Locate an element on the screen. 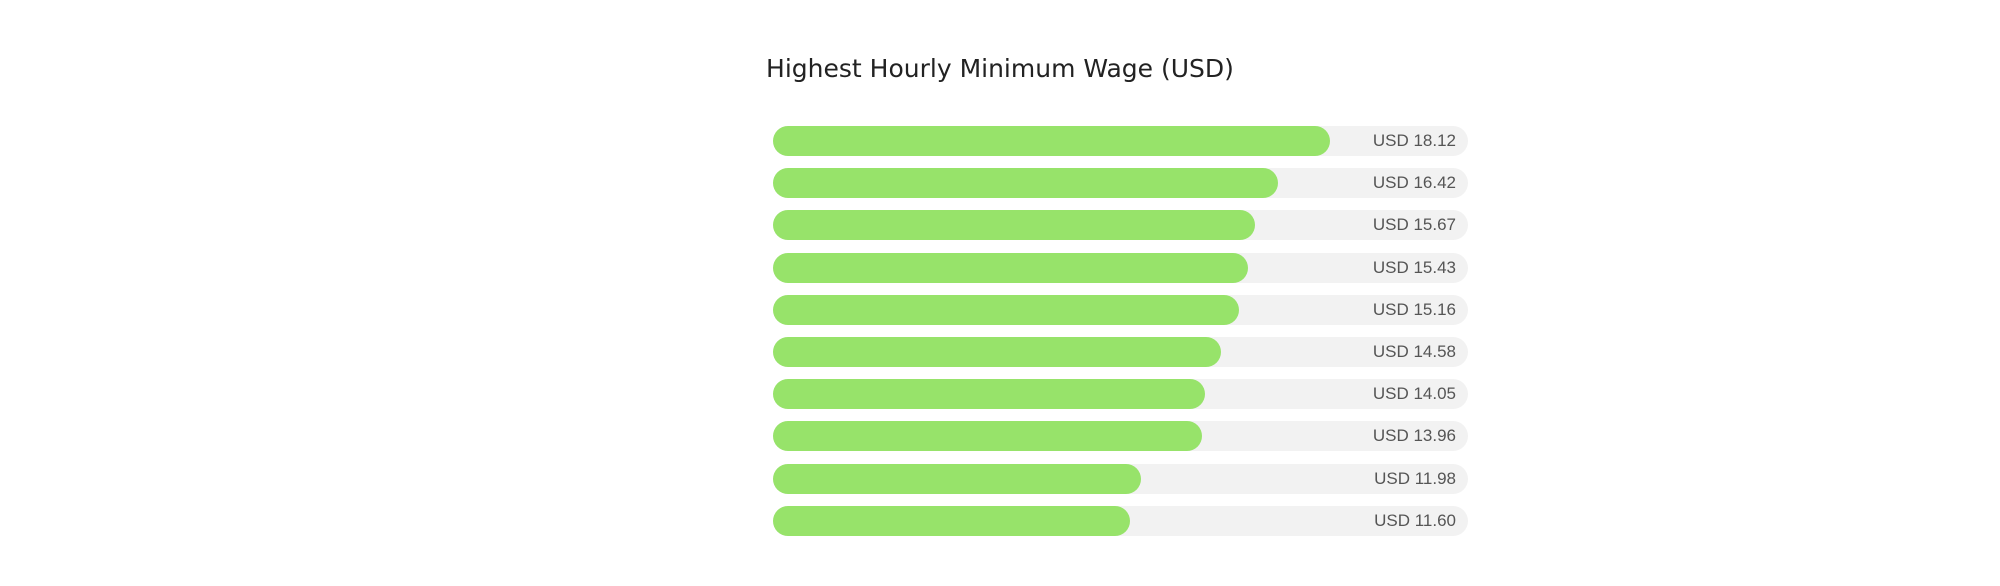 This screenshot has height=586, width=2000. bar-track: USD 11.98 is located at coordinates (1120, 478).